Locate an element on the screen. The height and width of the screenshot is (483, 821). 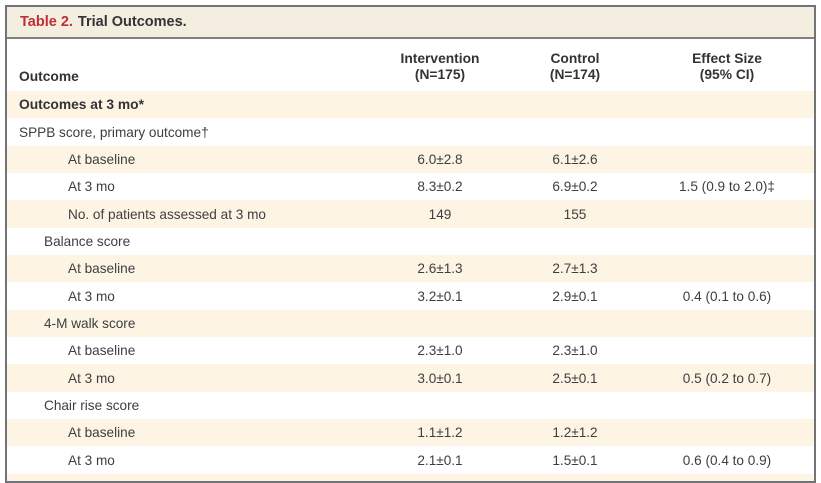
table-row: Balance score is located at coordinates (410, 241).